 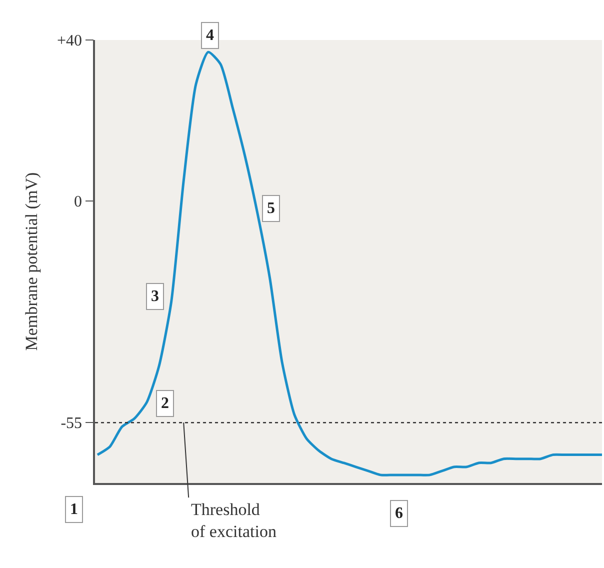 What do you see at coordinates (234, 521) in the screenshot?
I see `ref-line-label: Threshold of excitation` at bounding box center [234, 521].